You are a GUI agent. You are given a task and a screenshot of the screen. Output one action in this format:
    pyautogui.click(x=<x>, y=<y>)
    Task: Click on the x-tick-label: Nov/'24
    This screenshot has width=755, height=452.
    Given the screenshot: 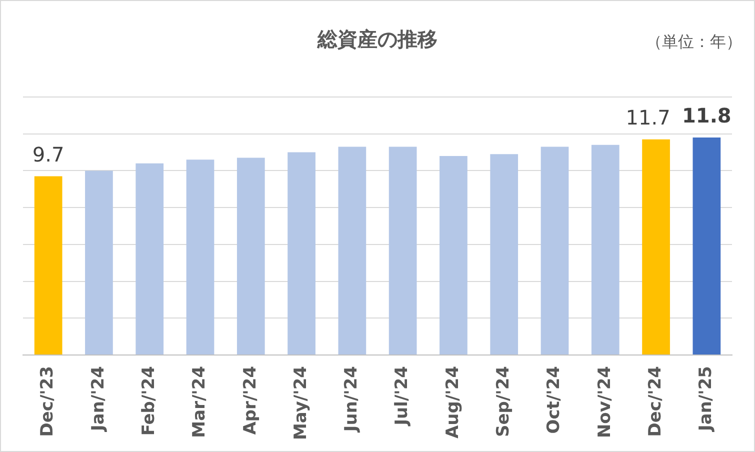 What is the action you would take?
    pyautogui.click(x=604, y=402)
    